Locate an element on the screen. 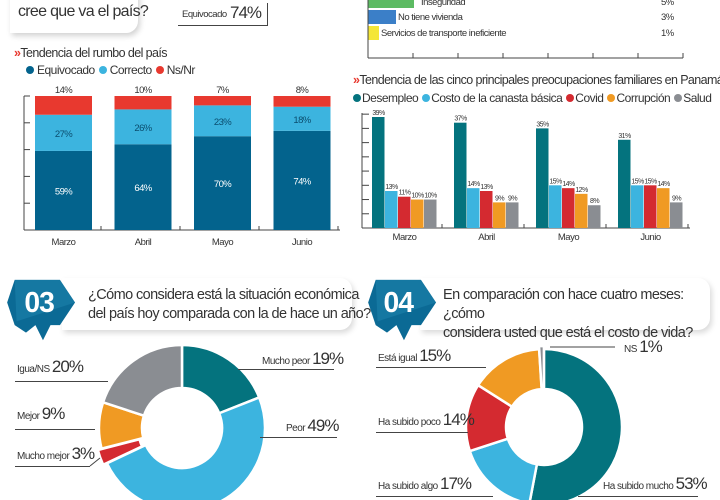 The image size is (720, 500). data-label: 39% is located at coordinates (378, 113).